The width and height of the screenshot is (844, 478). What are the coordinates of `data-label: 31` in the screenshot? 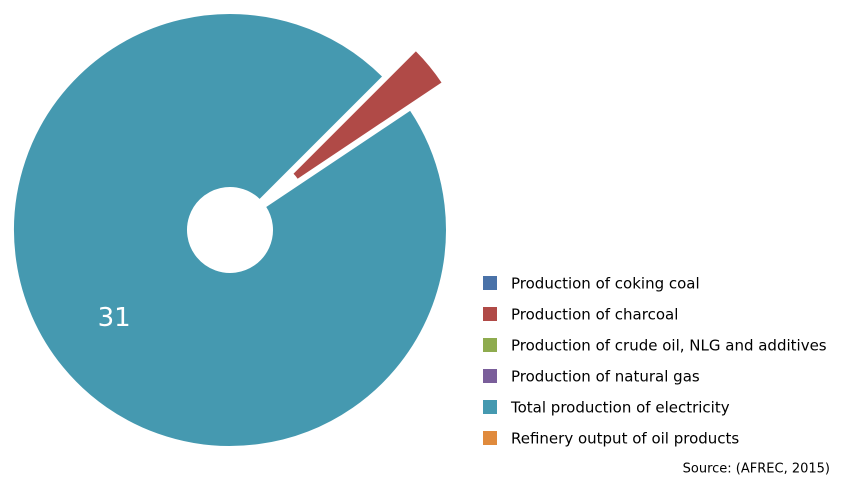 It's located at (114, 318).